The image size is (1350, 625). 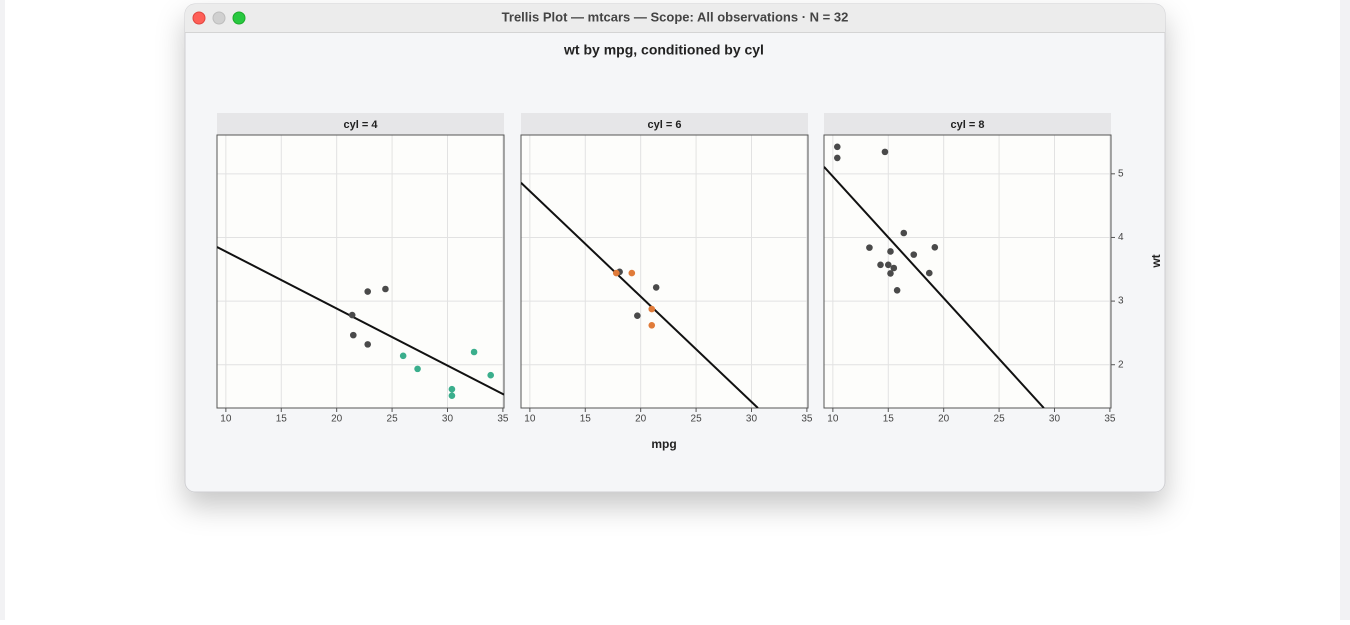 I want to click on title-bar, so click(x=675, y=18).